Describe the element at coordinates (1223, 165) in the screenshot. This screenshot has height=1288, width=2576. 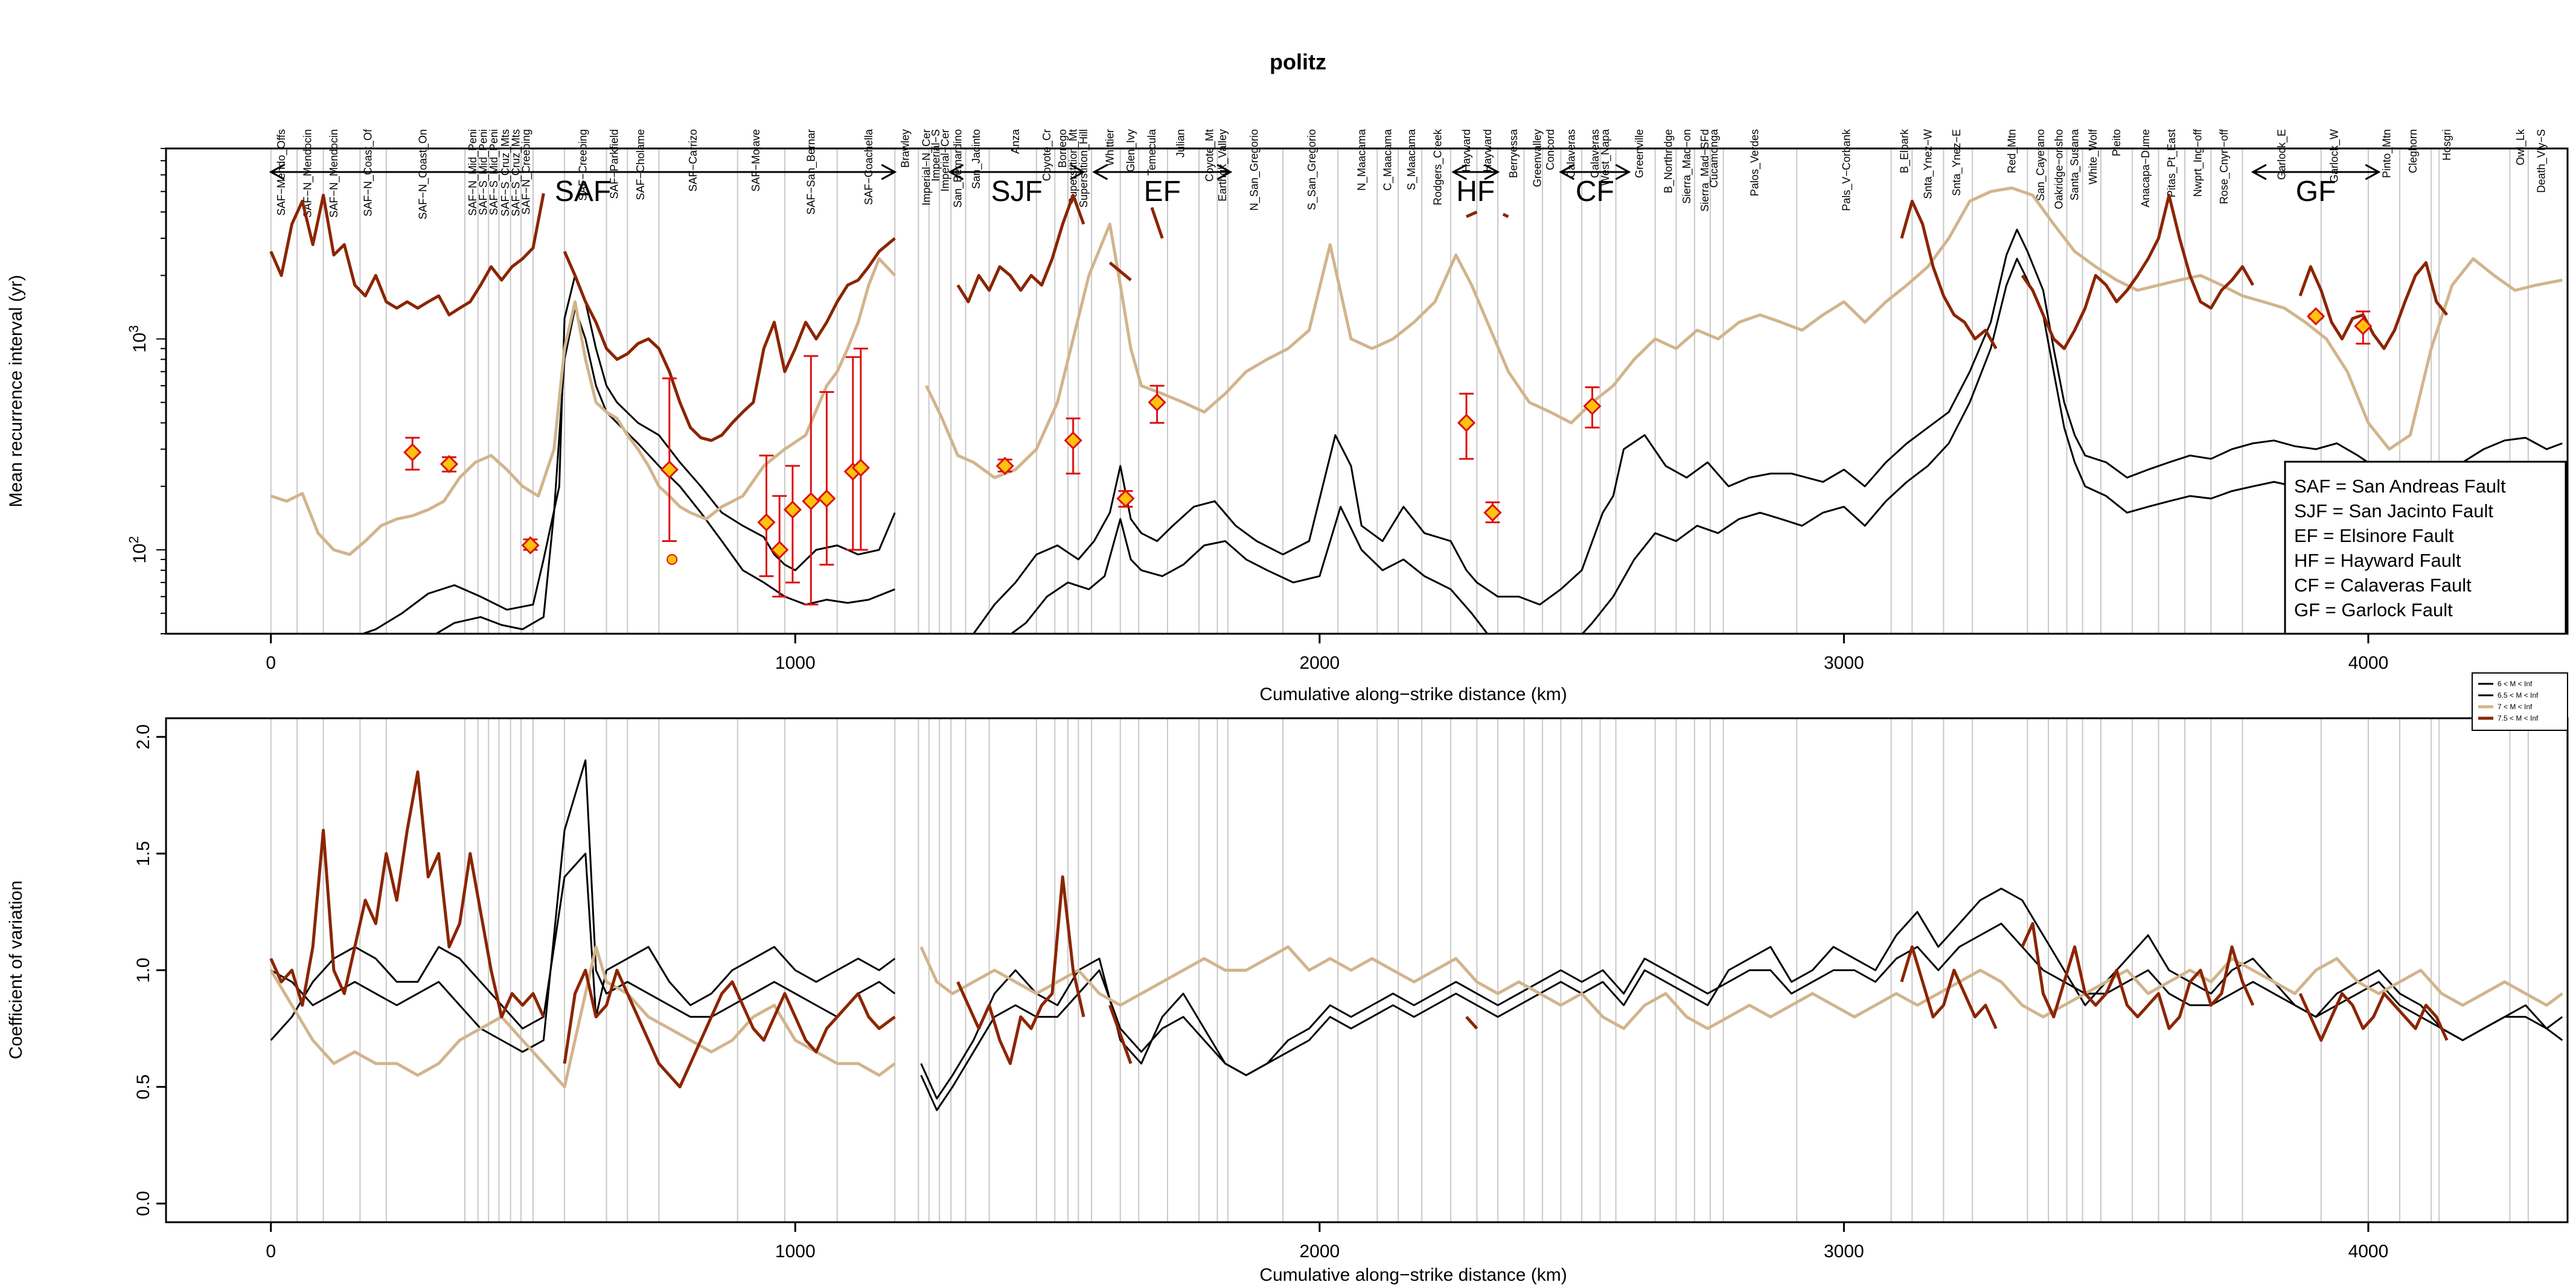
I see `fault-section-label: Earthqk_Valley` at that location.